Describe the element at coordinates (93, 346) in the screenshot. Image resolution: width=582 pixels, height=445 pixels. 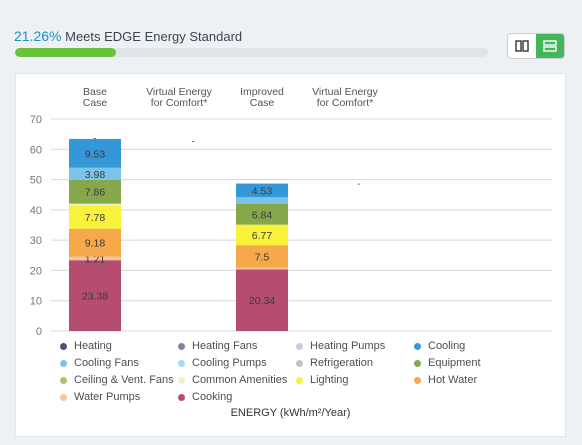
I see `legend-label: Heating` at that location.